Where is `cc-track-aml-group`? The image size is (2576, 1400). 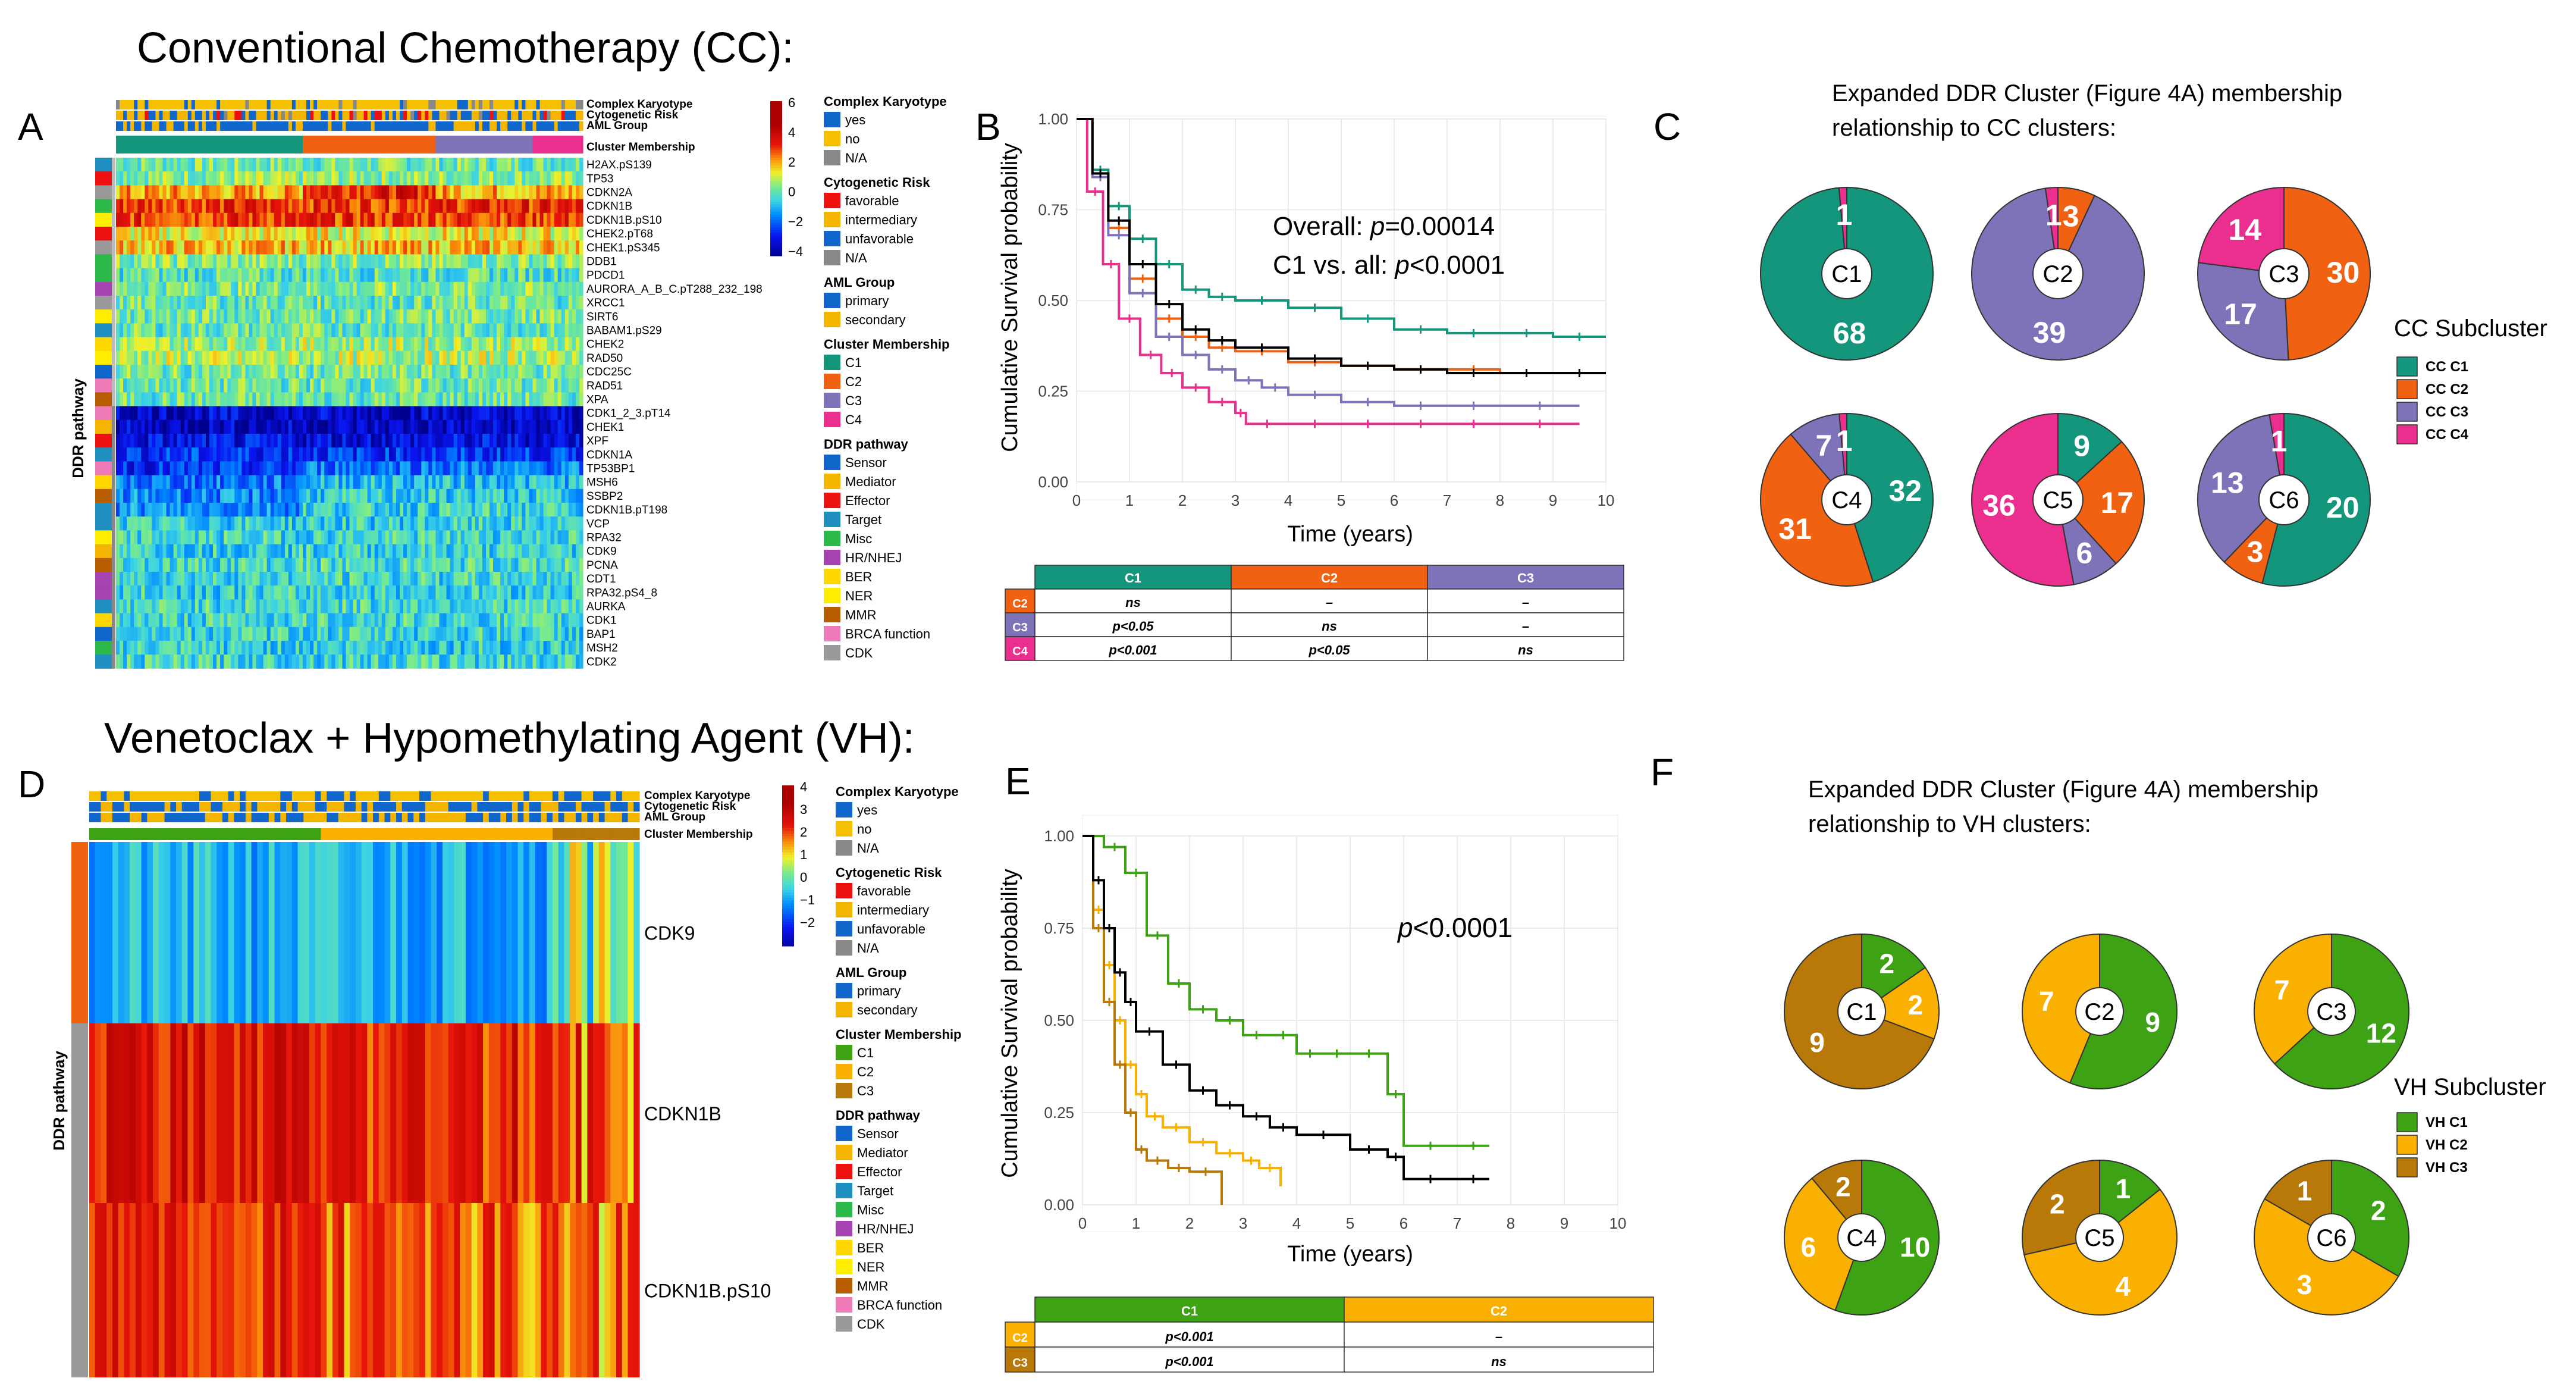 cc-track-aml-group is located at coordinates (545, 126).